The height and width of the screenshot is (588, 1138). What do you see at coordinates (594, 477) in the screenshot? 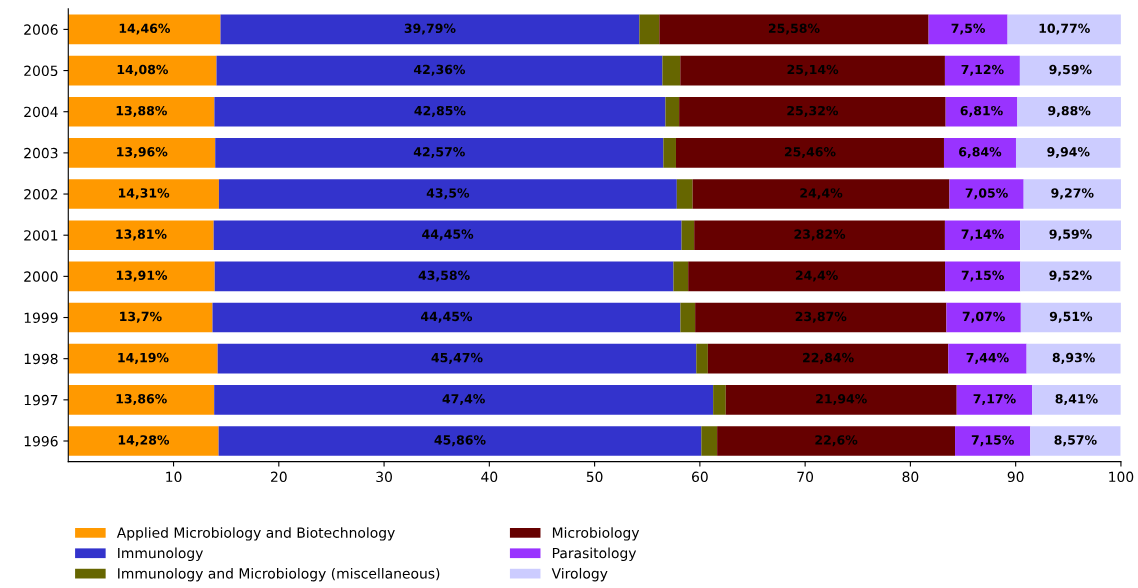
I see `x-tick-label: 50` at bounding box center [594, 477].